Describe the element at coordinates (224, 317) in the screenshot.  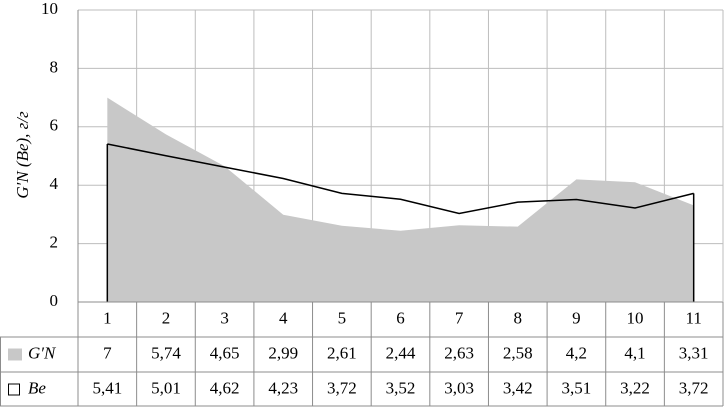
I see `x-tick-label: 3` at that location.